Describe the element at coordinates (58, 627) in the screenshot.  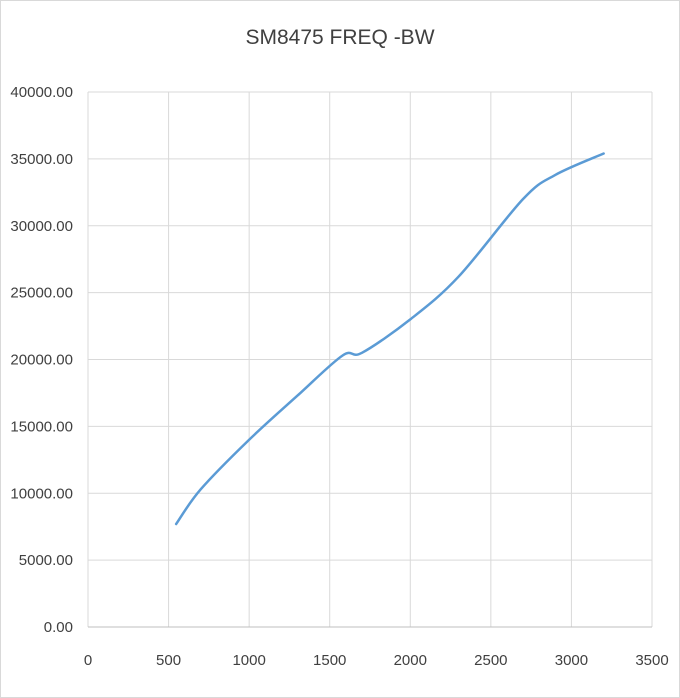
I see `y-tick-label: 0.00` at that location.